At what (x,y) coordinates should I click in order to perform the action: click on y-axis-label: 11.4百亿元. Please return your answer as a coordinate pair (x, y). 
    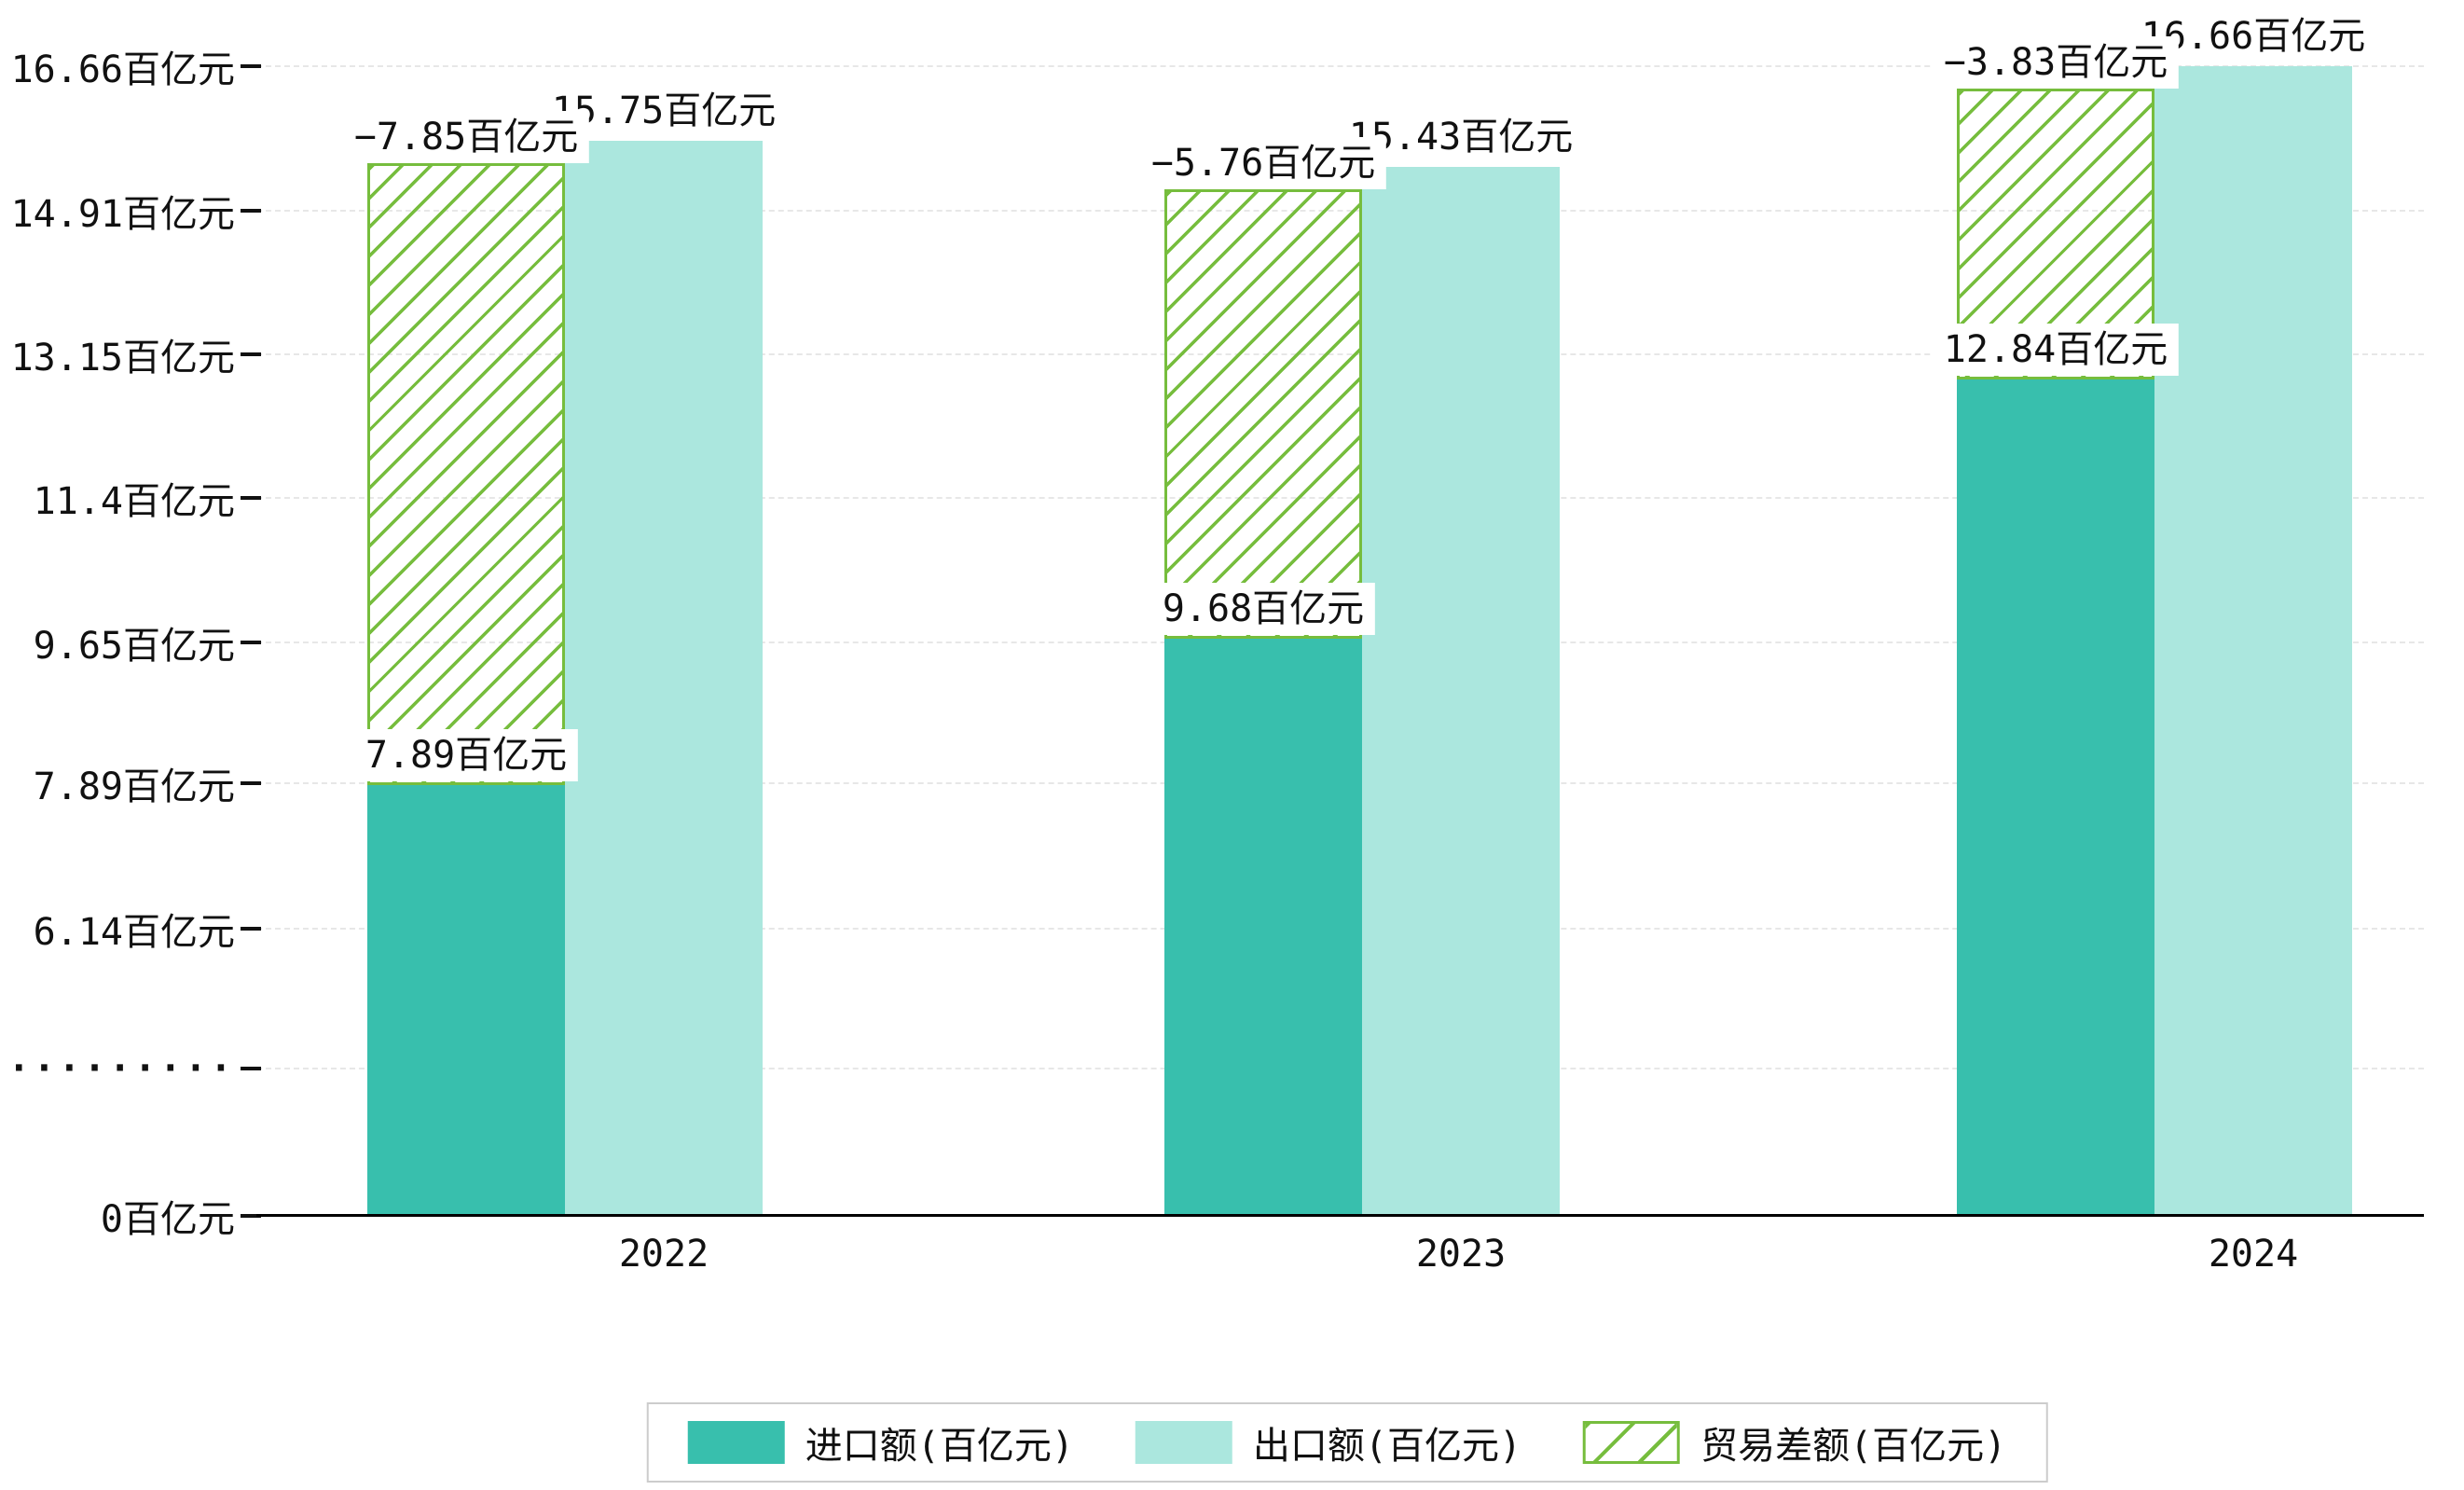
    Looking at the image, I should click on (134, 502).